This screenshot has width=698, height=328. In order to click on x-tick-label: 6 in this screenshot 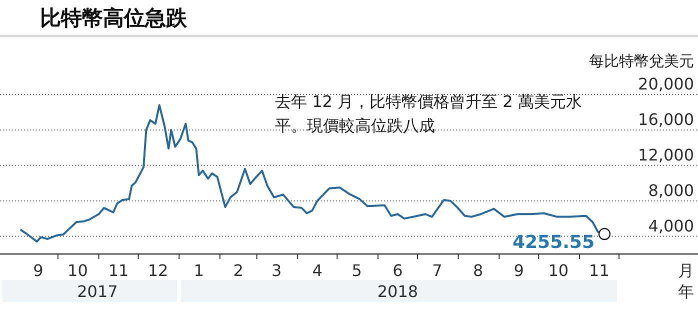, I will do `click(397, 270)`.